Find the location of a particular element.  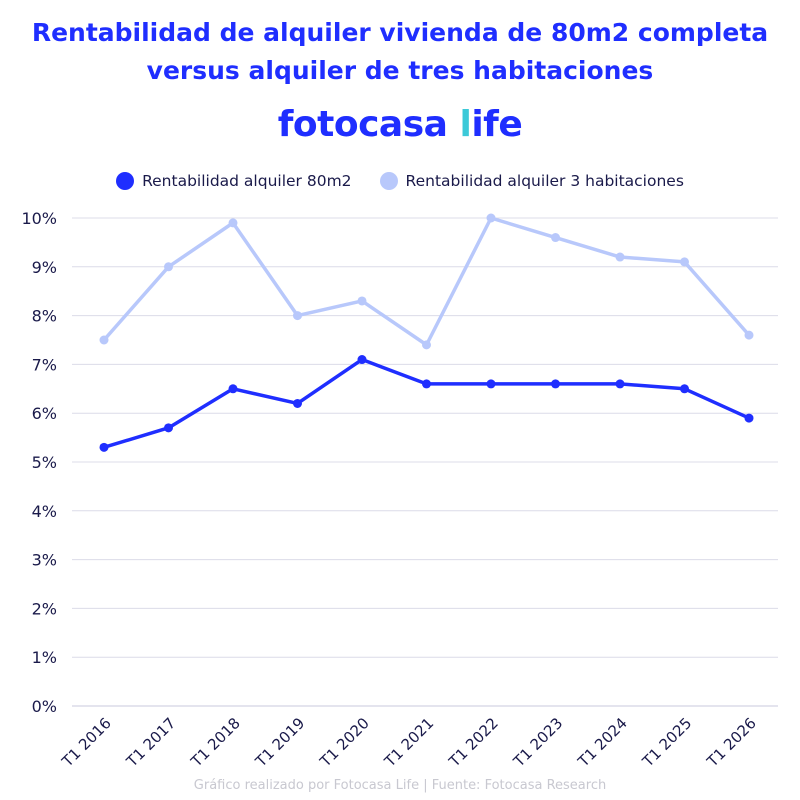

y-tick-label: 1% is located at coordinates (44, 657).